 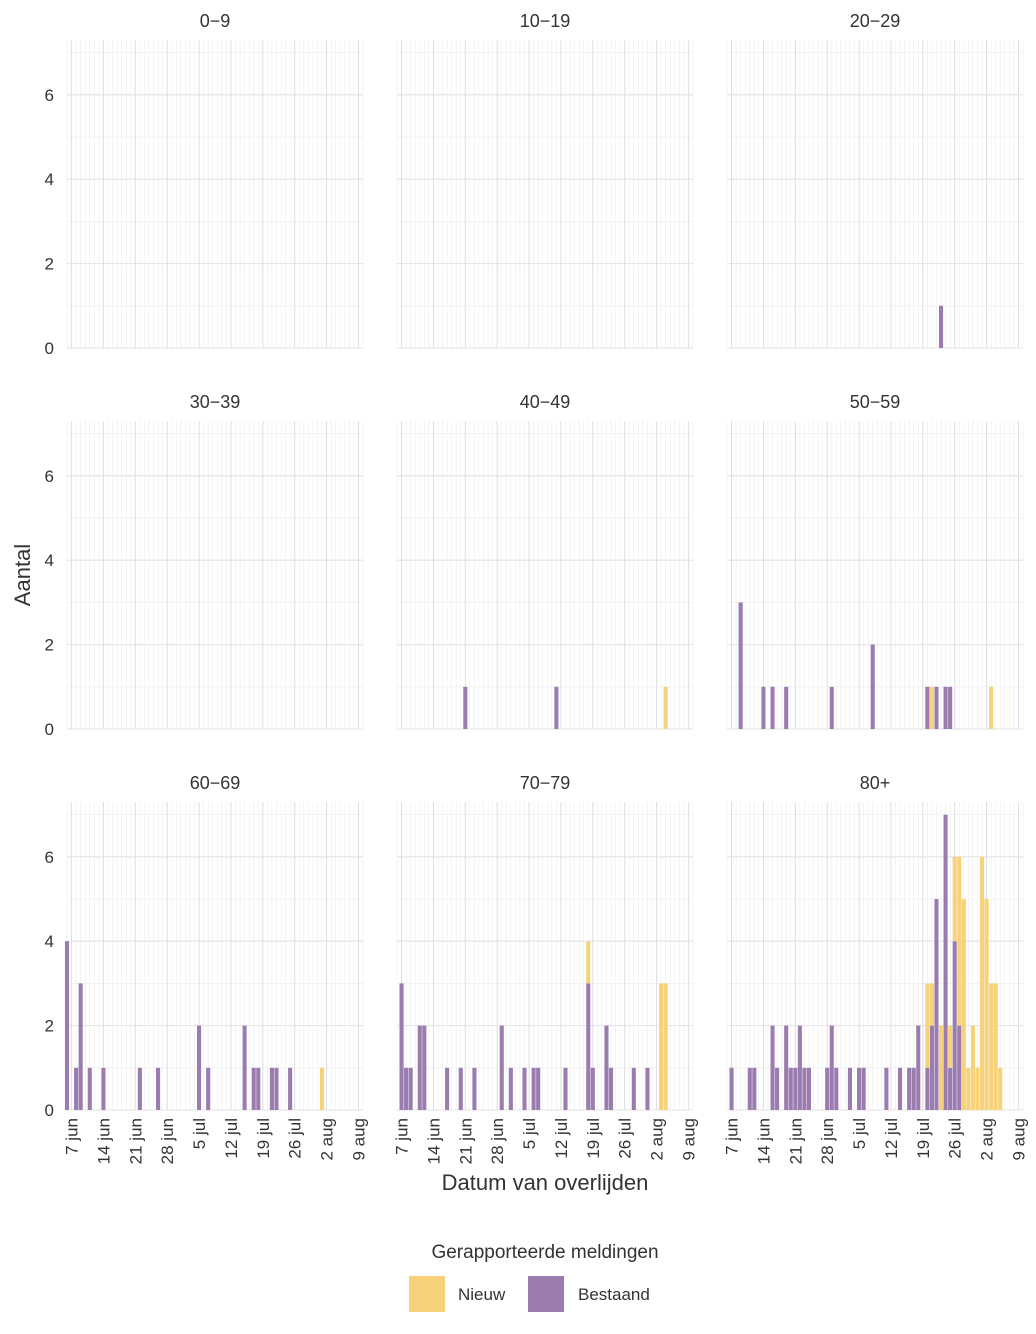 I want to click on x-tick-label: 28 jun, so click(x=827, y=1141).